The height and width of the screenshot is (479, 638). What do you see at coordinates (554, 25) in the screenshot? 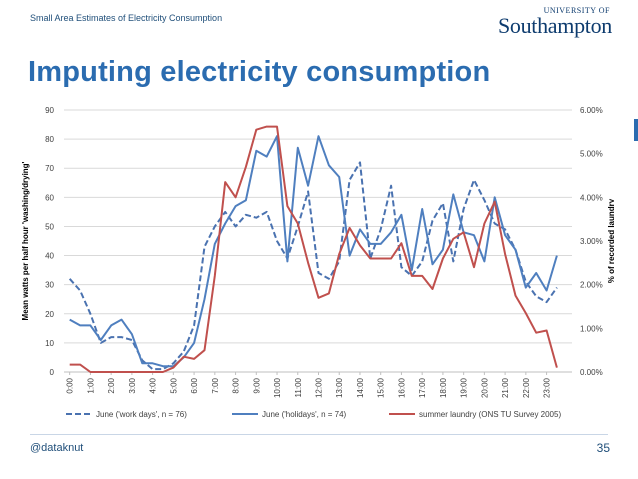
I see `logo-main-text: Southampton` at bounding box center [554, 25].